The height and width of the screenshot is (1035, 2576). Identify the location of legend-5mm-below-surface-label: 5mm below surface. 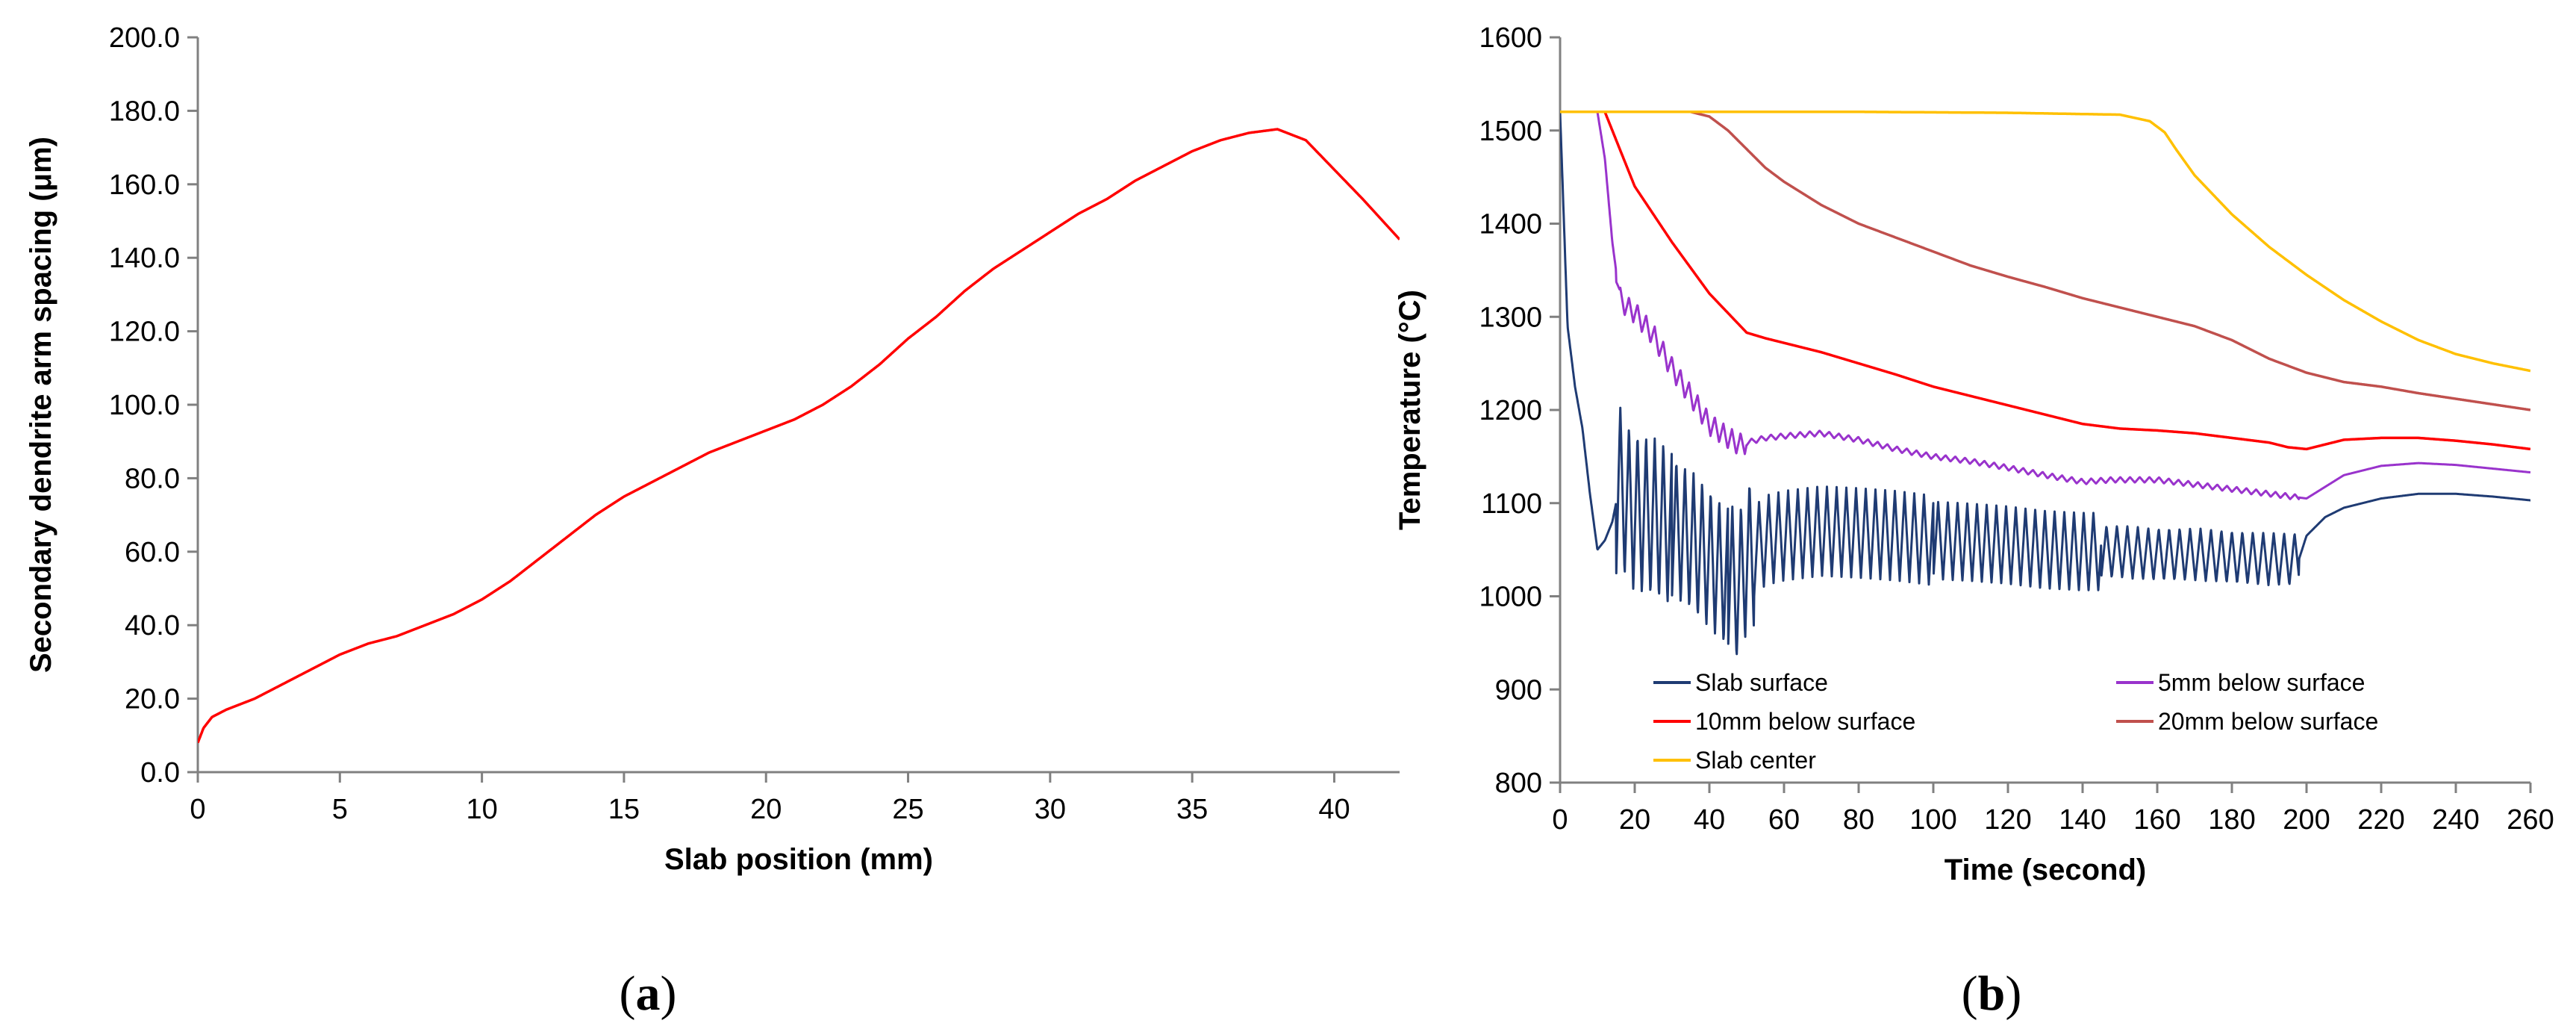
(2261, 682).